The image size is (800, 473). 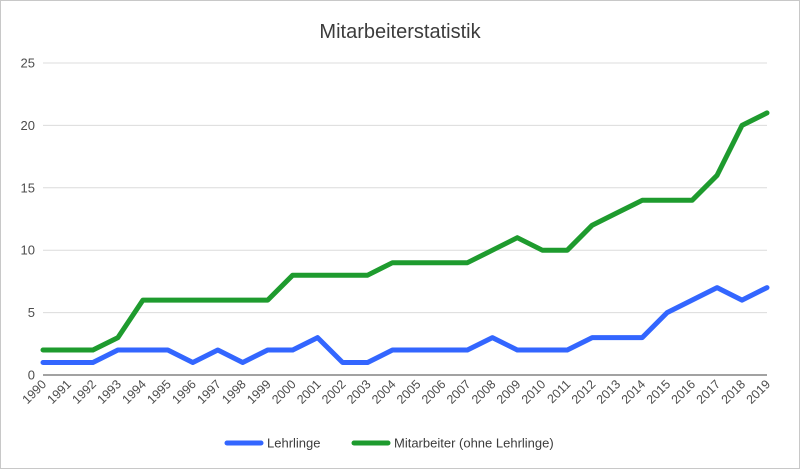 I want to click on x-tick-label: 2017, so click(x=709, y=392).